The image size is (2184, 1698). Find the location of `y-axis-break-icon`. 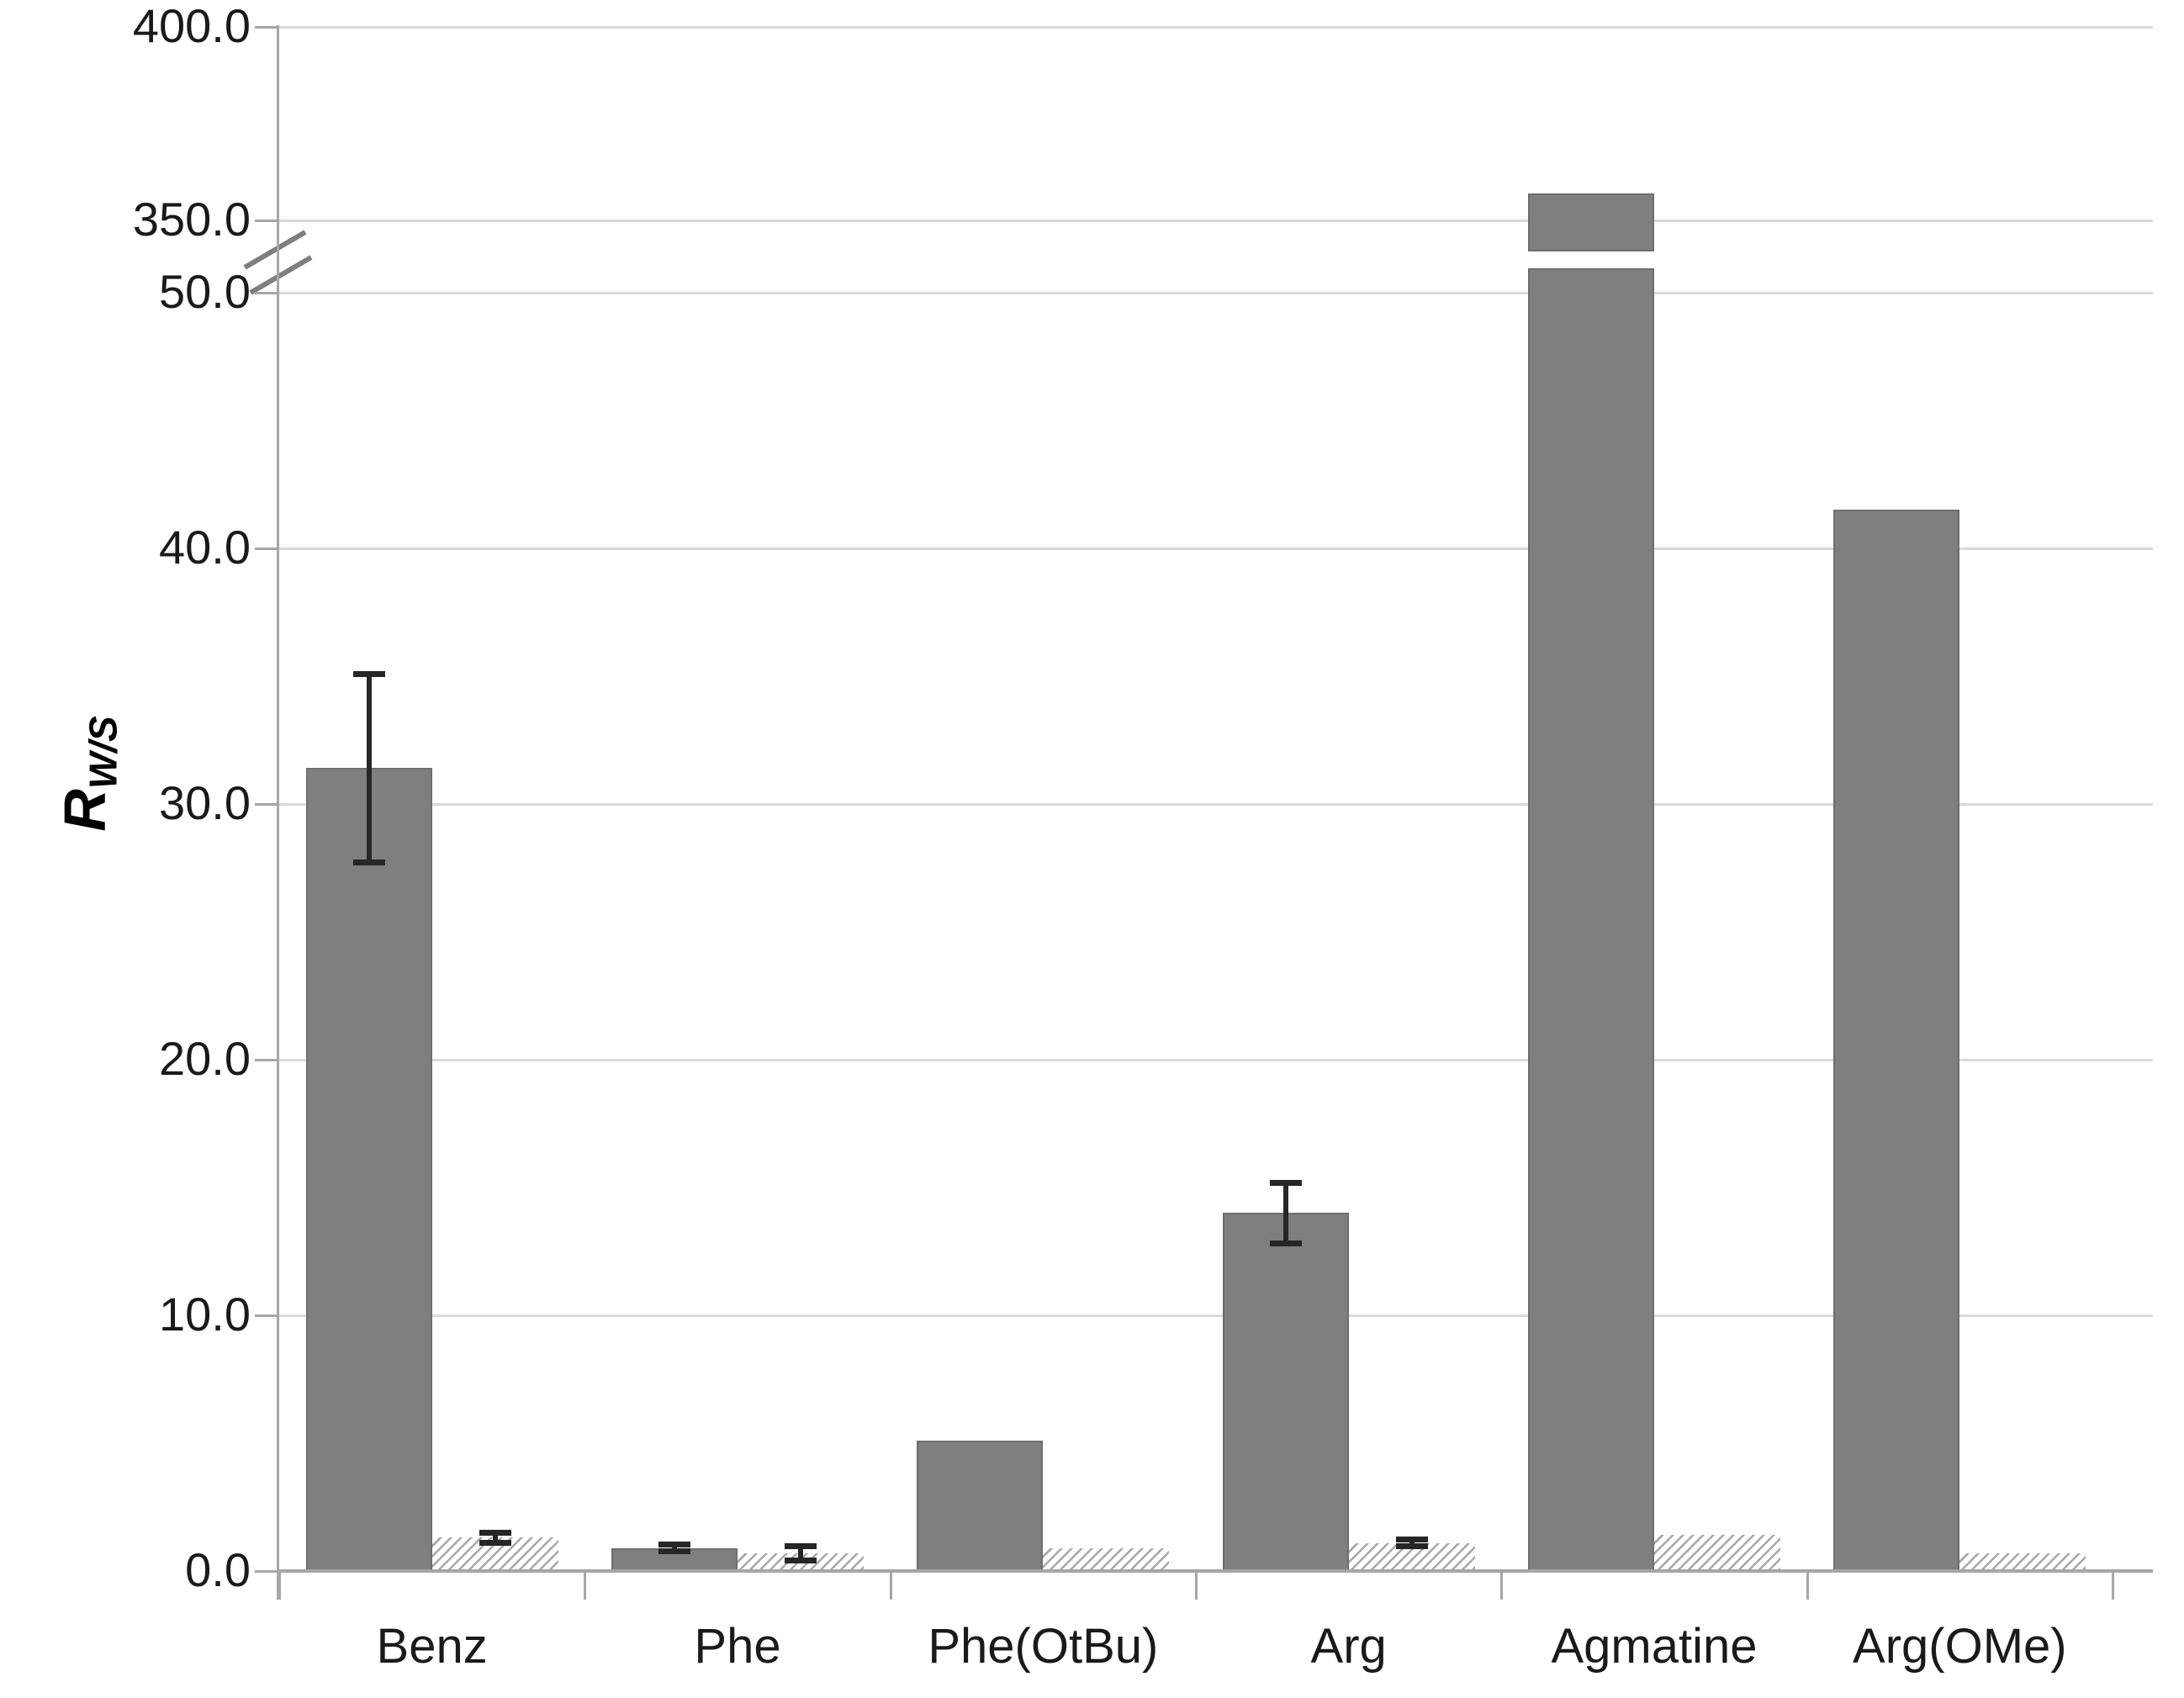

y-axis-break-icon is located at coordinates (278, 262).